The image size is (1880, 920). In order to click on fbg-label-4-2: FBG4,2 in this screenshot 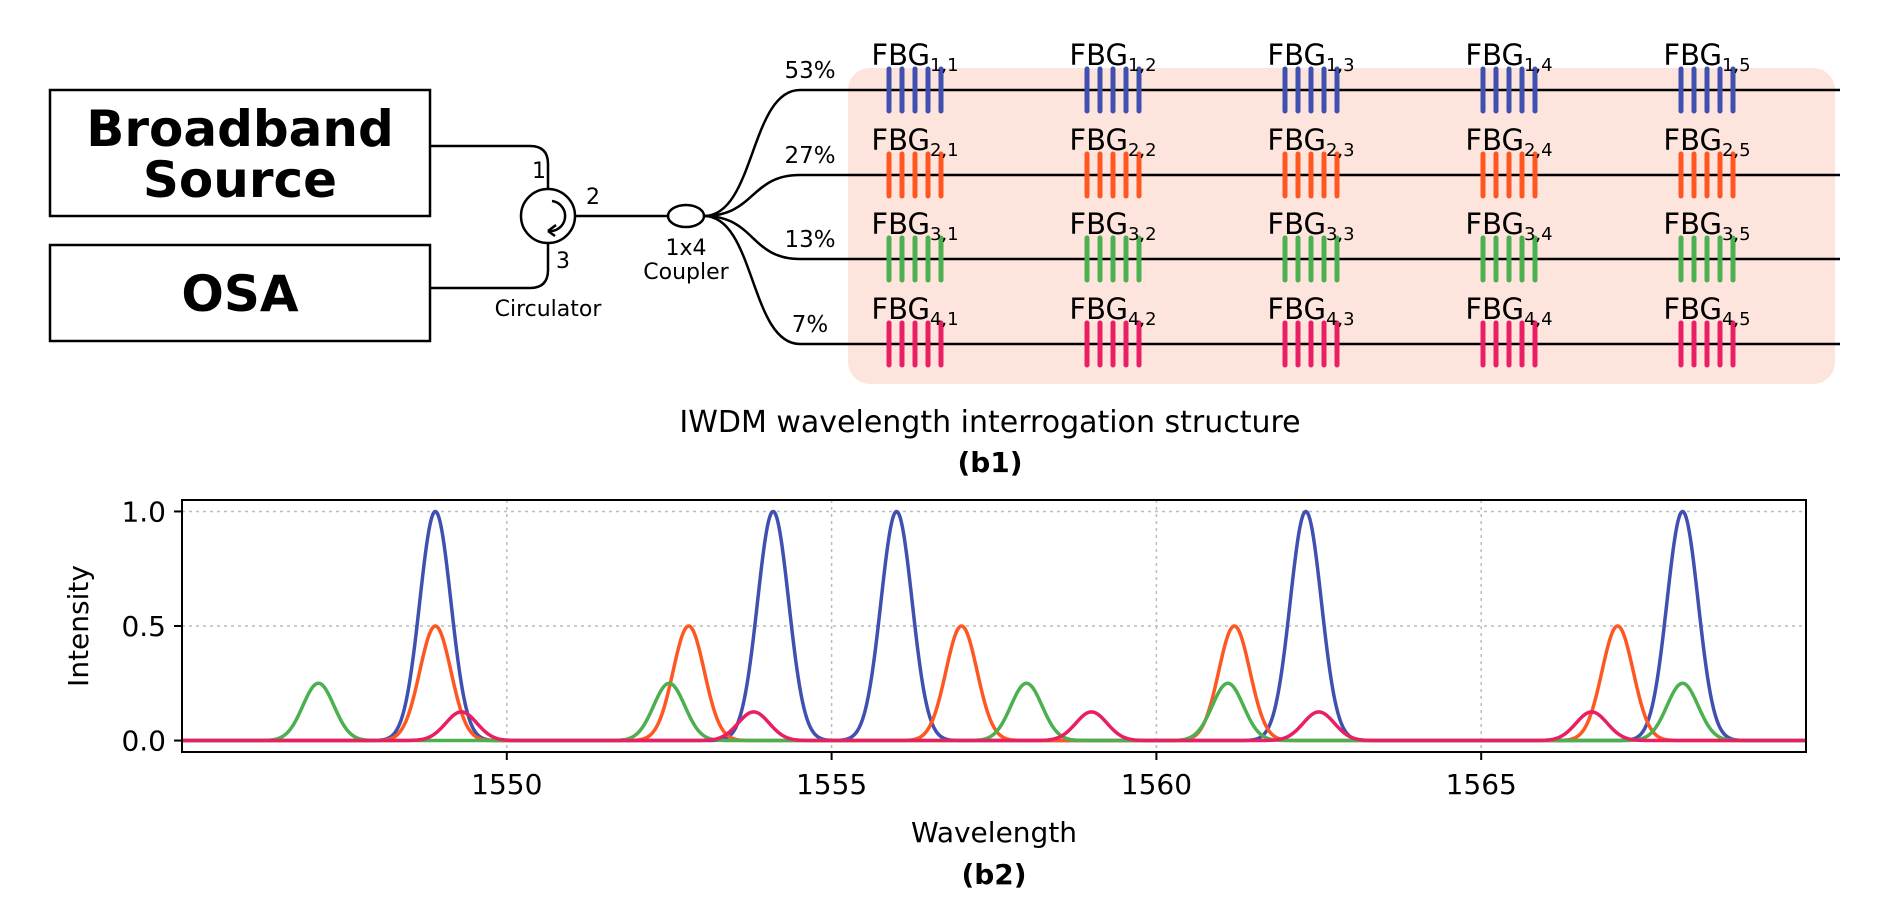, I will do `click(1112, 311)`.